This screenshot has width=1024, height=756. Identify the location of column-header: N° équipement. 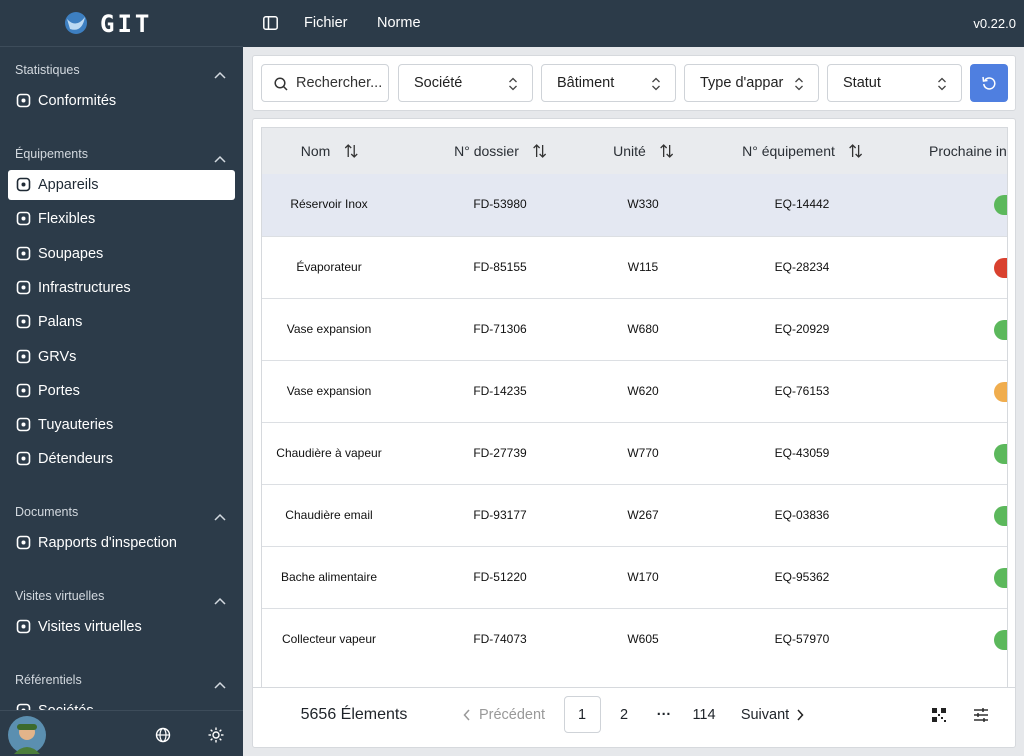
(802, 151).